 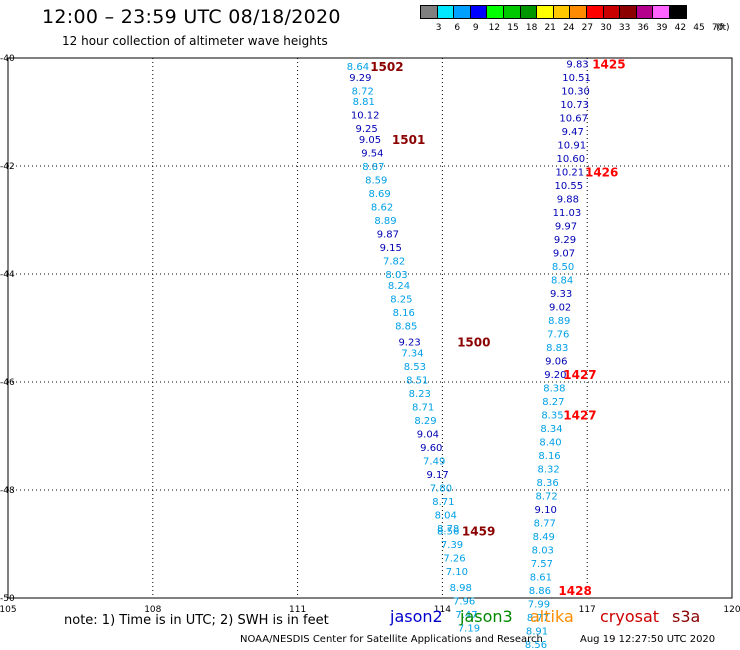 What do you see at coordinates (566, 226) in the screenshot?
I see `swh-value-east: 9.97` at bounding box center [566, 226].